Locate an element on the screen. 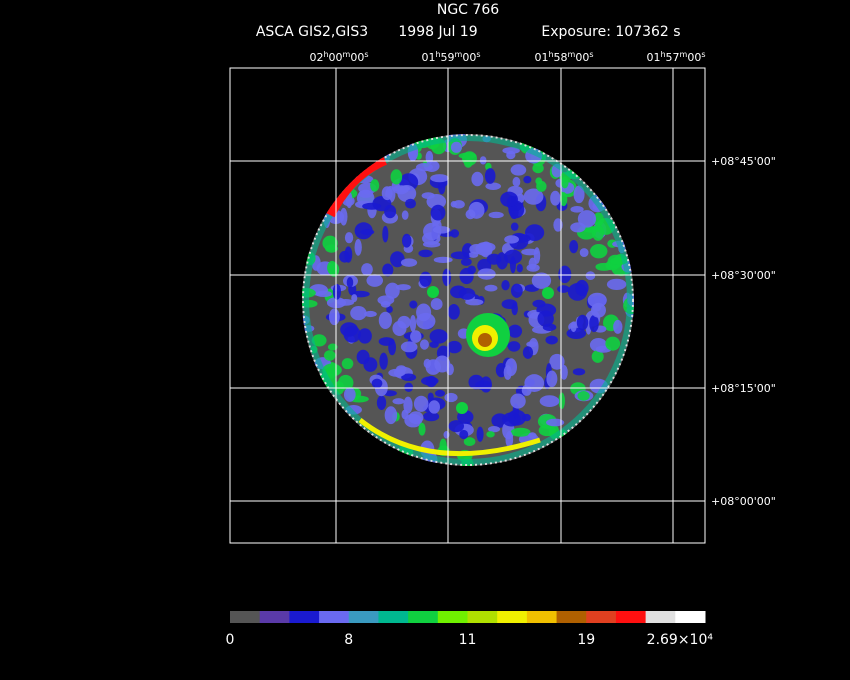  colorbar-label: 11 is located at coordinates (468, 640).